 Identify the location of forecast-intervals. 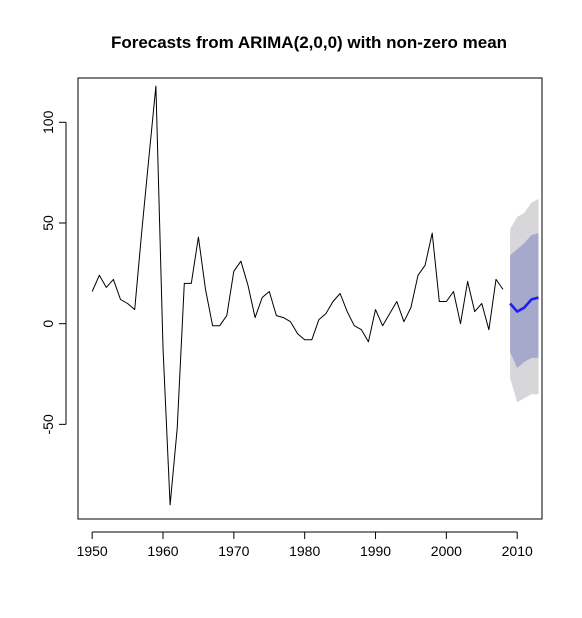
(524, 300).